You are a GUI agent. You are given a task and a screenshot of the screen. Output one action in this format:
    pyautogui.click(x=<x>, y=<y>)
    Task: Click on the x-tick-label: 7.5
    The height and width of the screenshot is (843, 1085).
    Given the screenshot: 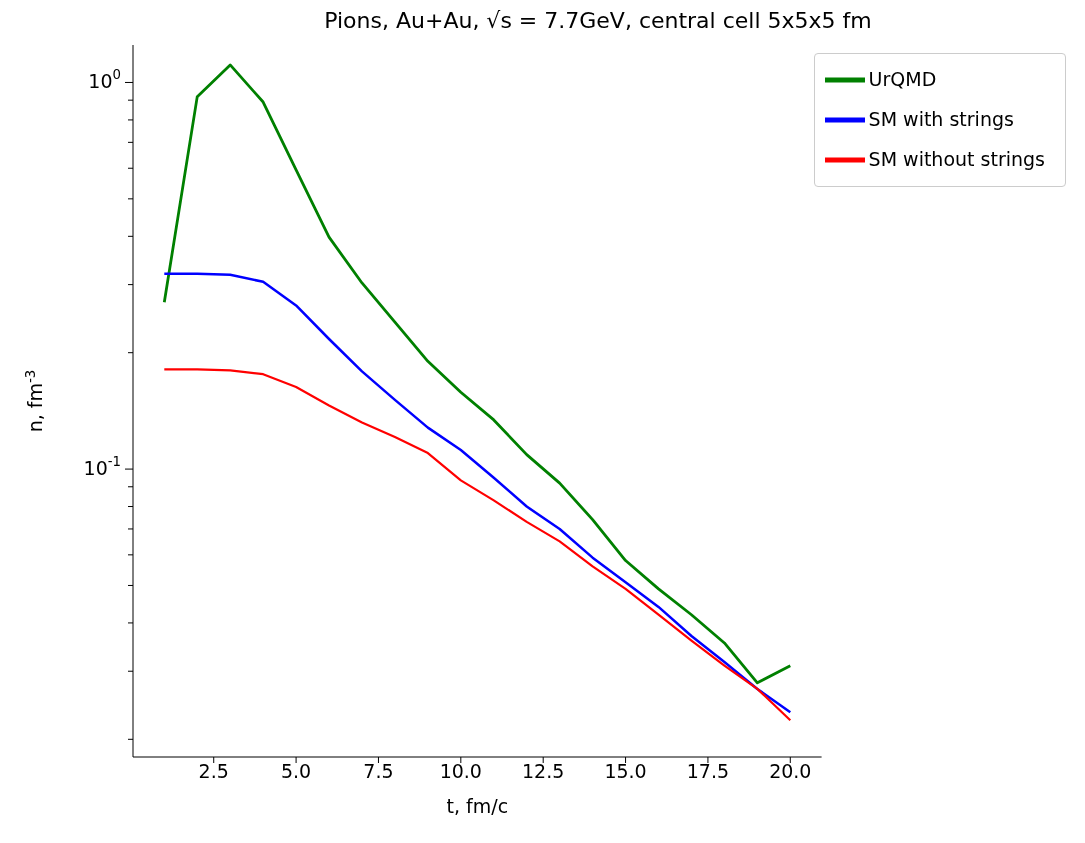 What is the action you would take?
    pyautogui.click(x=378, y=771)
    